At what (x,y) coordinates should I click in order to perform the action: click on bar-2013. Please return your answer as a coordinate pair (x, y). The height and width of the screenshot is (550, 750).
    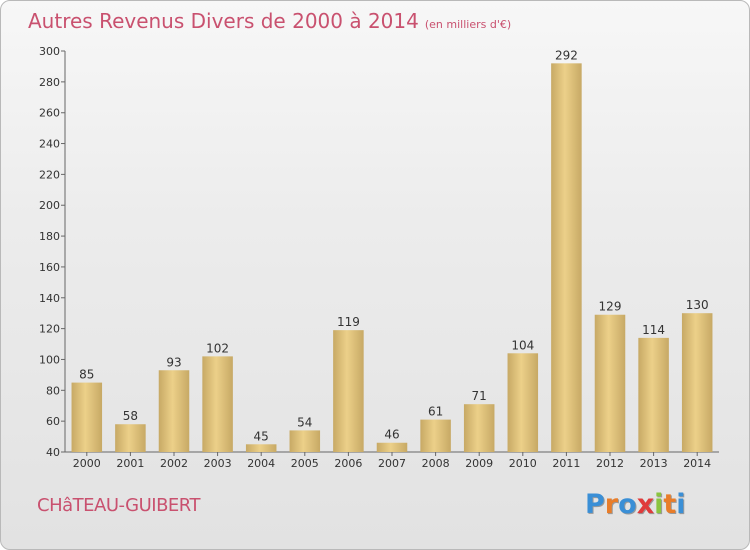
    Looking at the image, I should click on (653, 394).